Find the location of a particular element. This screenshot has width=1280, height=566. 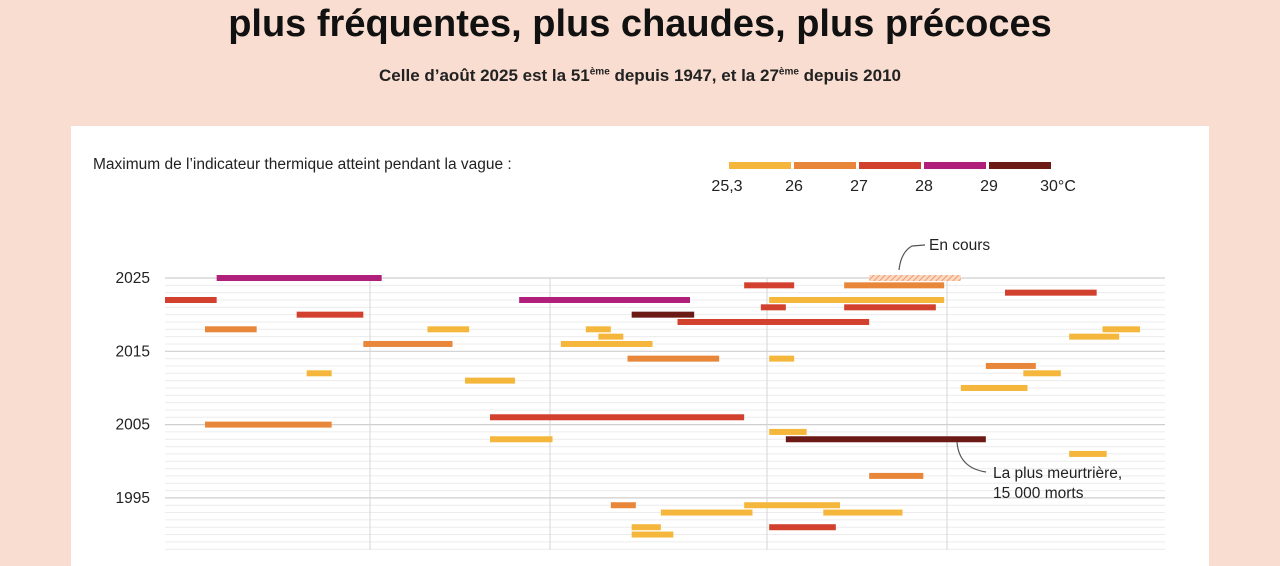

y-tick-label: 2015 is located at coordinates (133, 351).